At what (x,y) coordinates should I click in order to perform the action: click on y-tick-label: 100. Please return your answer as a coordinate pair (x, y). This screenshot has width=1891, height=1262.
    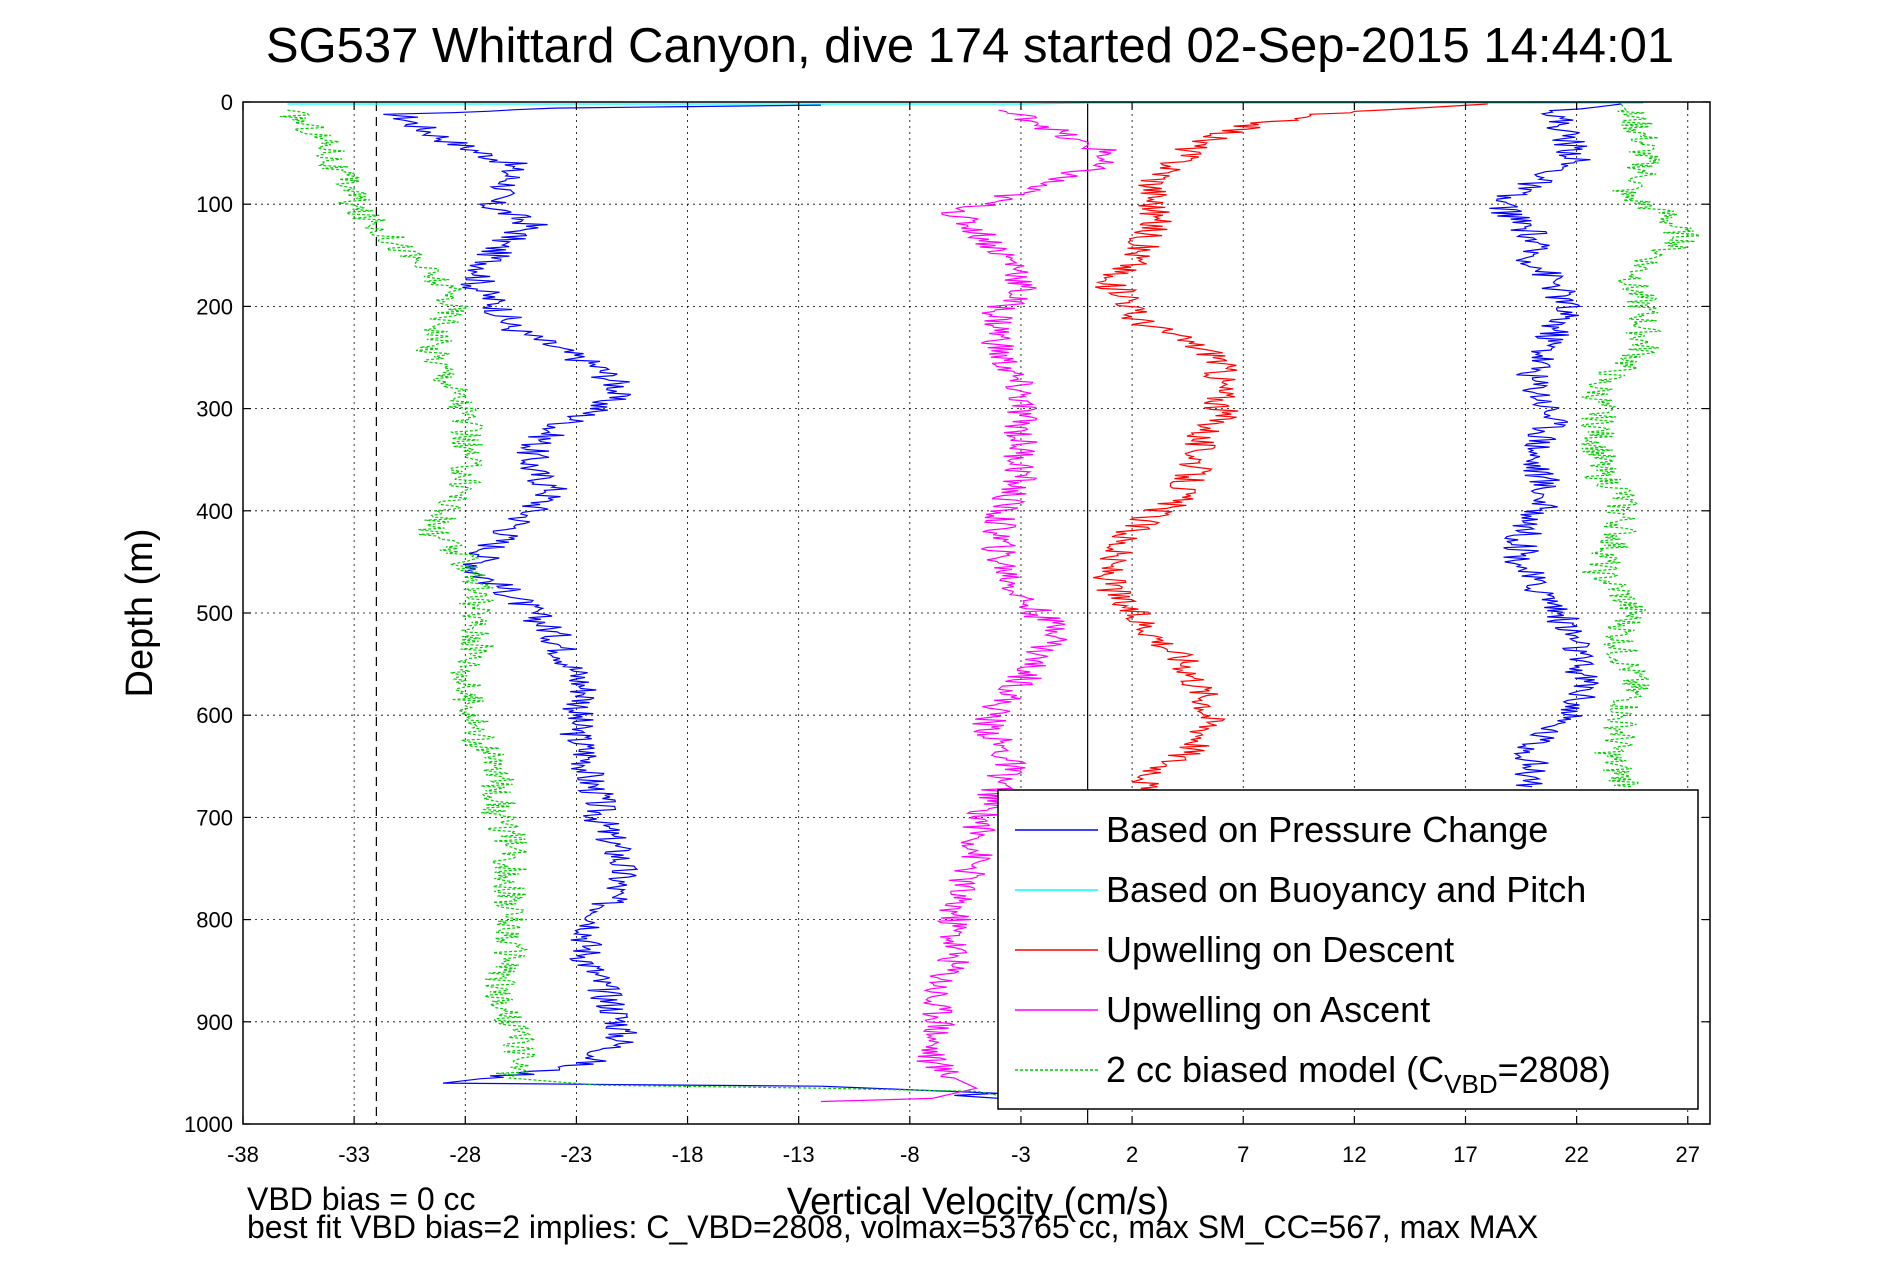
    Looking at the image, I should click on (214, 204).